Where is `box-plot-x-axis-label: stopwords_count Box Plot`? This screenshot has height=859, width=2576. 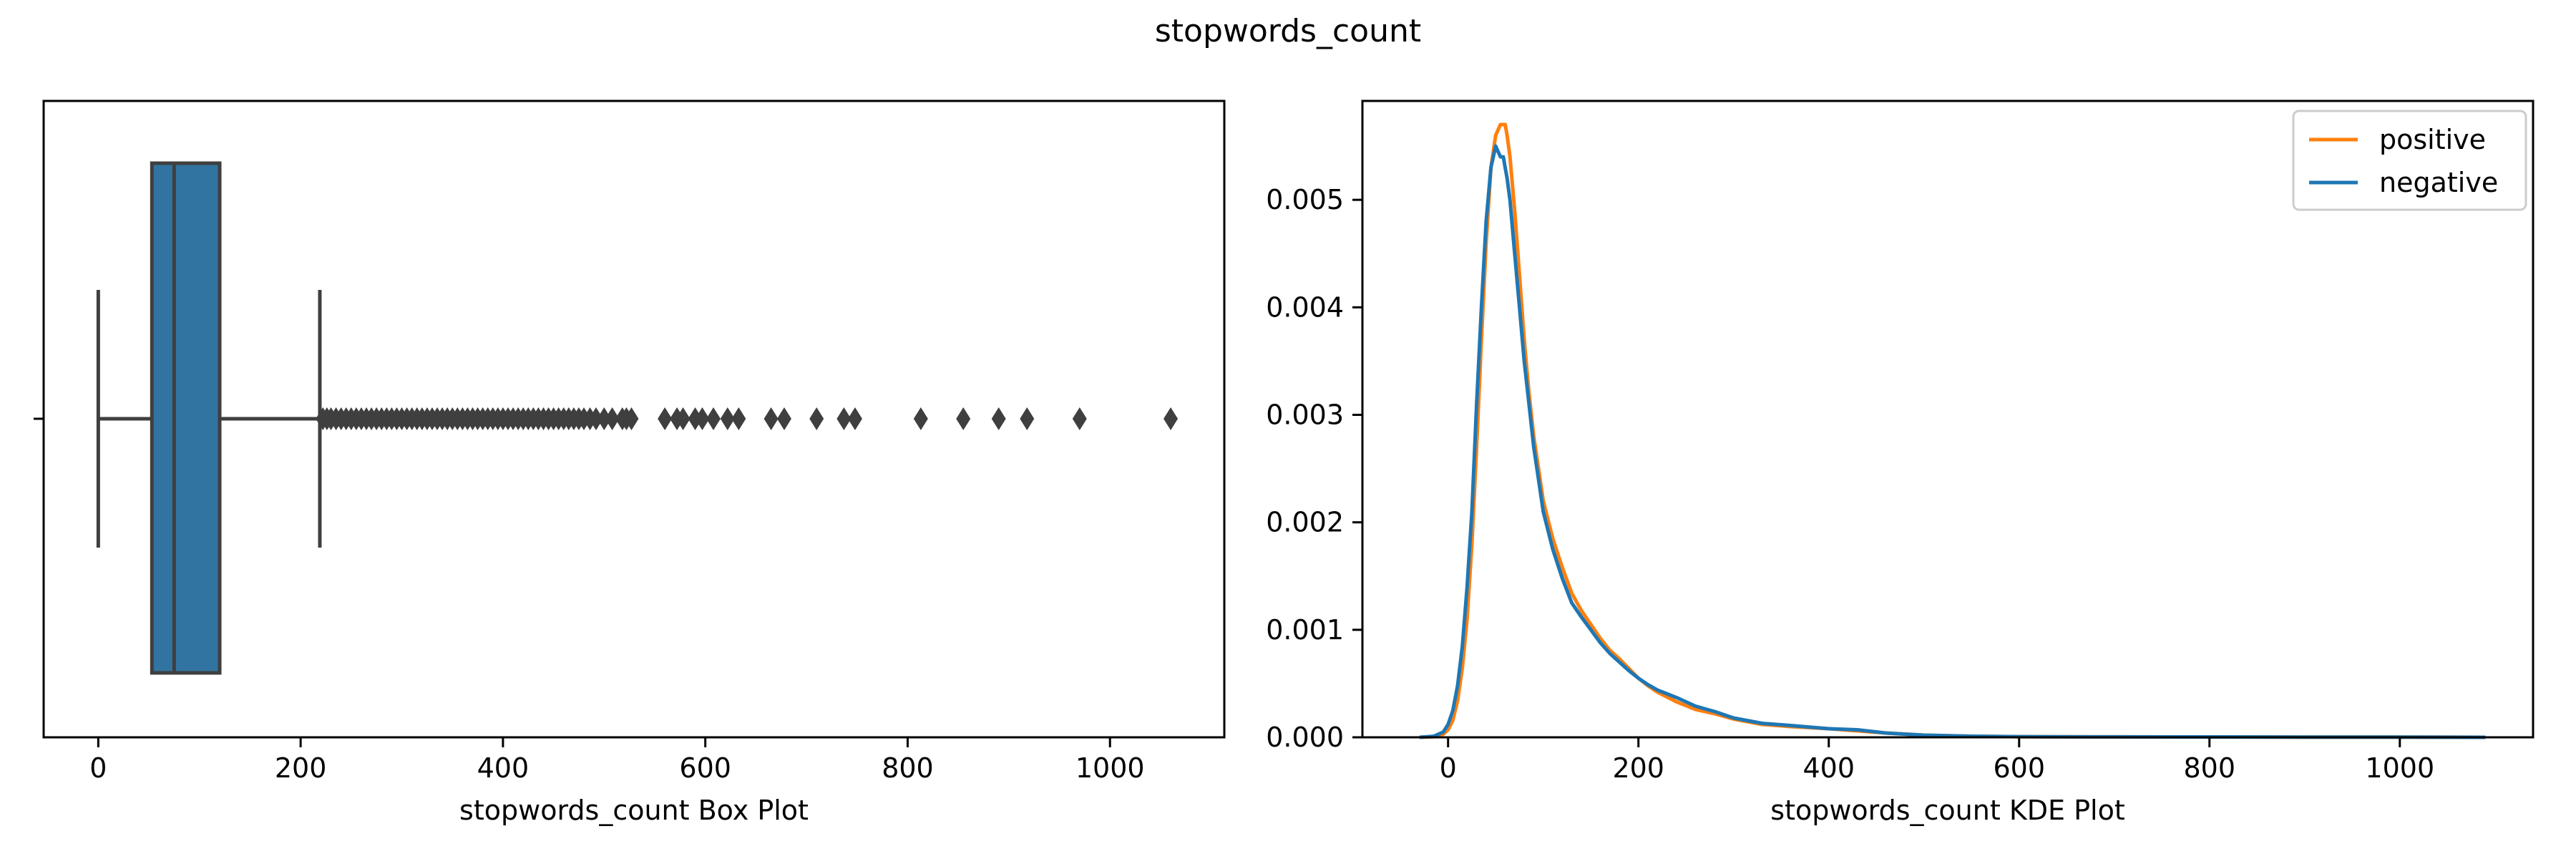 box-plot-x-axis-label: stopwords_count Box Plot is located at coordinates (634, 810).